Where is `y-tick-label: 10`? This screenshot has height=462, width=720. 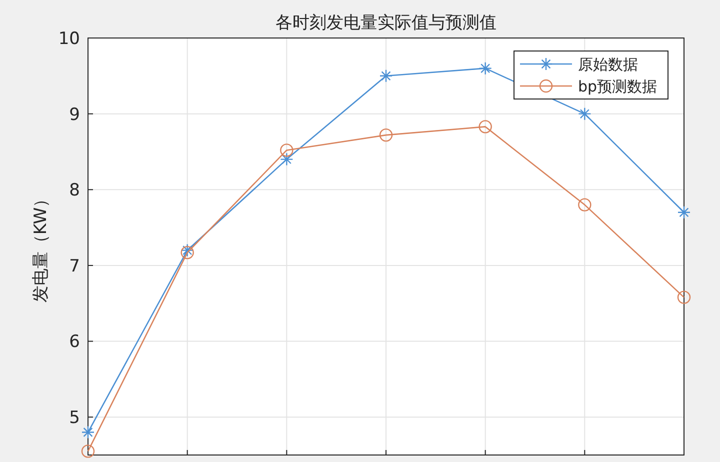 y-tick-label: 10 is located at coordinates (69, 38).